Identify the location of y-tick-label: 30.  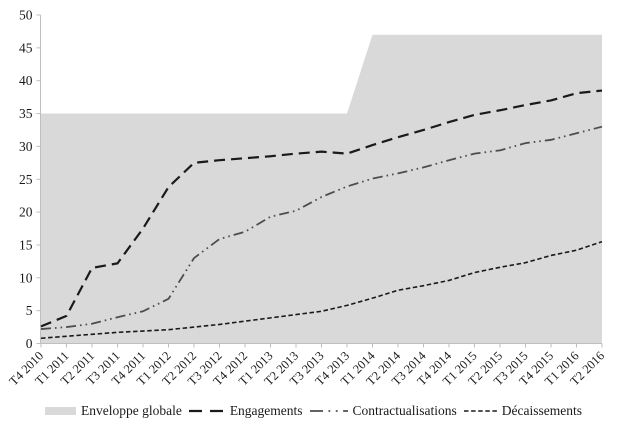
(26, 146).